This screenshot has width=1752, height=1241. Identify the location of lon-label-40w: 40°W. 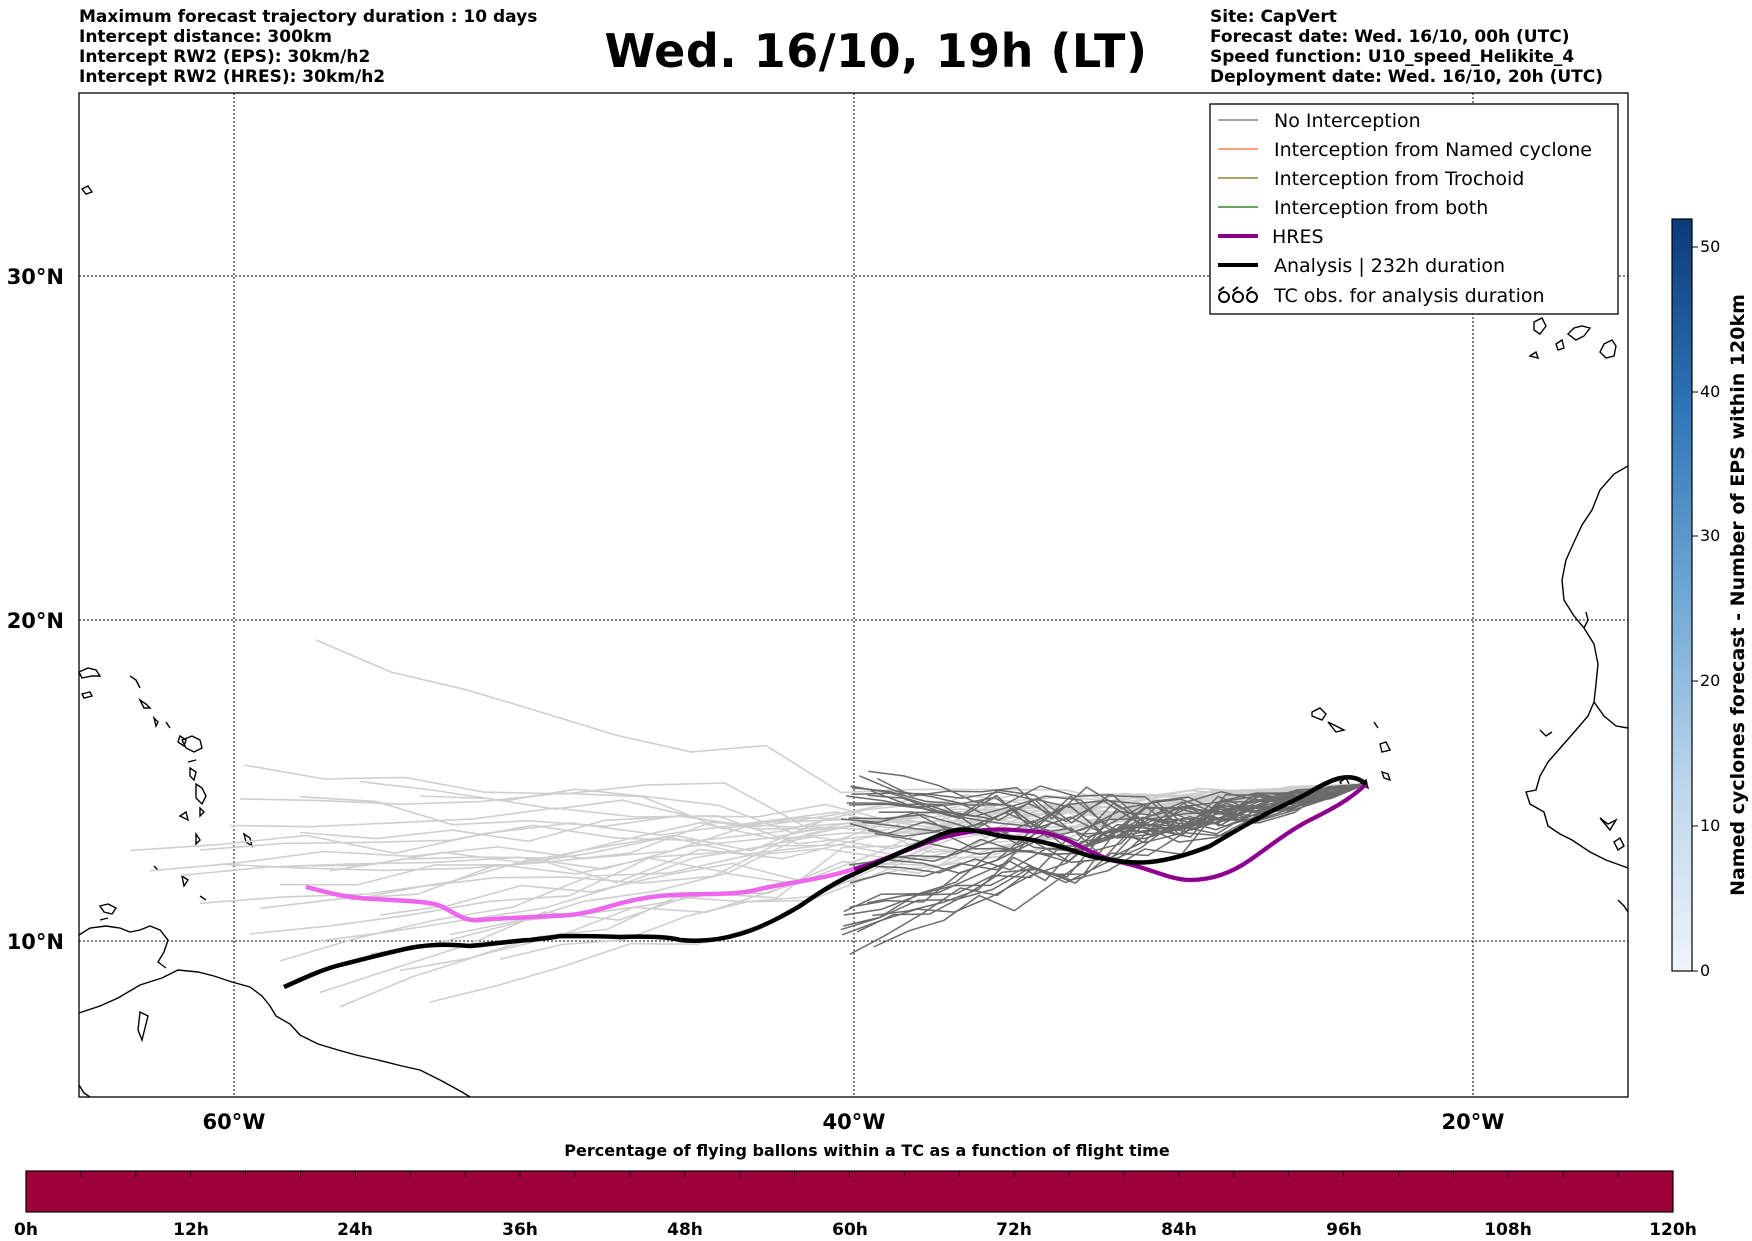
(854, 1122).